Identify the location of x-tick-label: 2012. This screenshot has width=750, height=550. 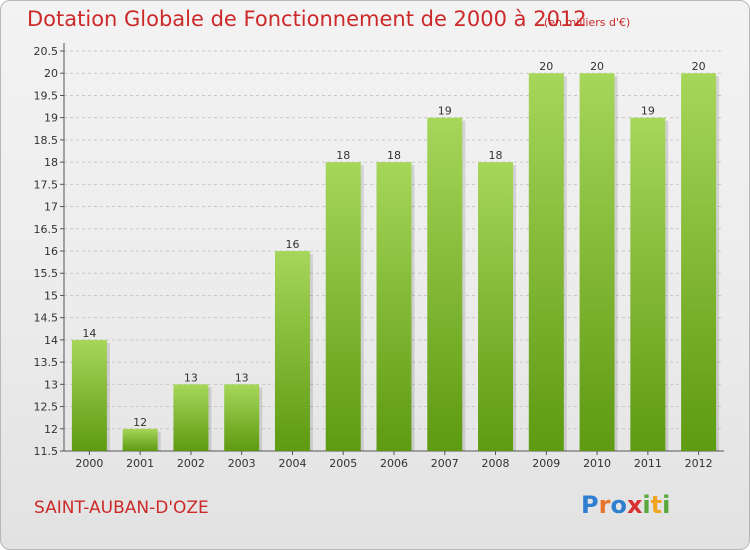
(699, 463).